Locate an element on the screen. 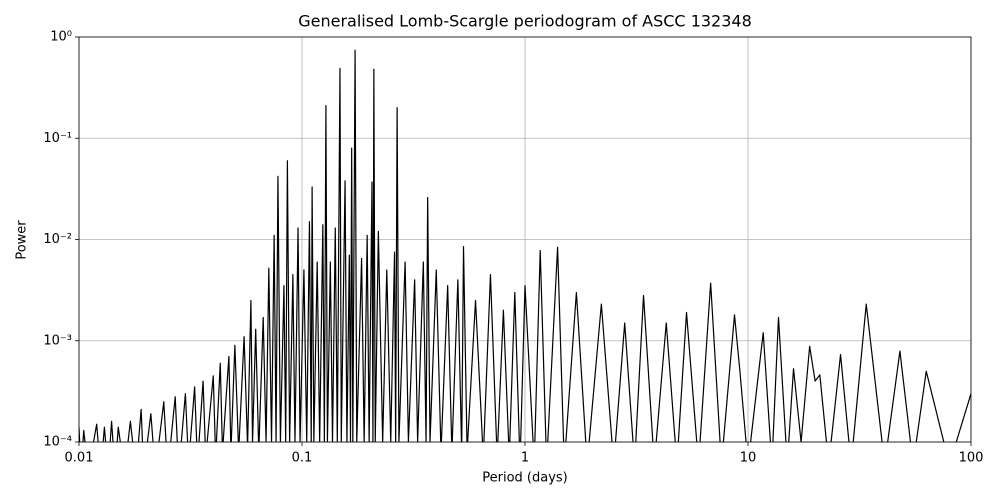 The height and width of the screenshot is (500, 1000). y-axis-label: Power is located at coordinates (22, 240).